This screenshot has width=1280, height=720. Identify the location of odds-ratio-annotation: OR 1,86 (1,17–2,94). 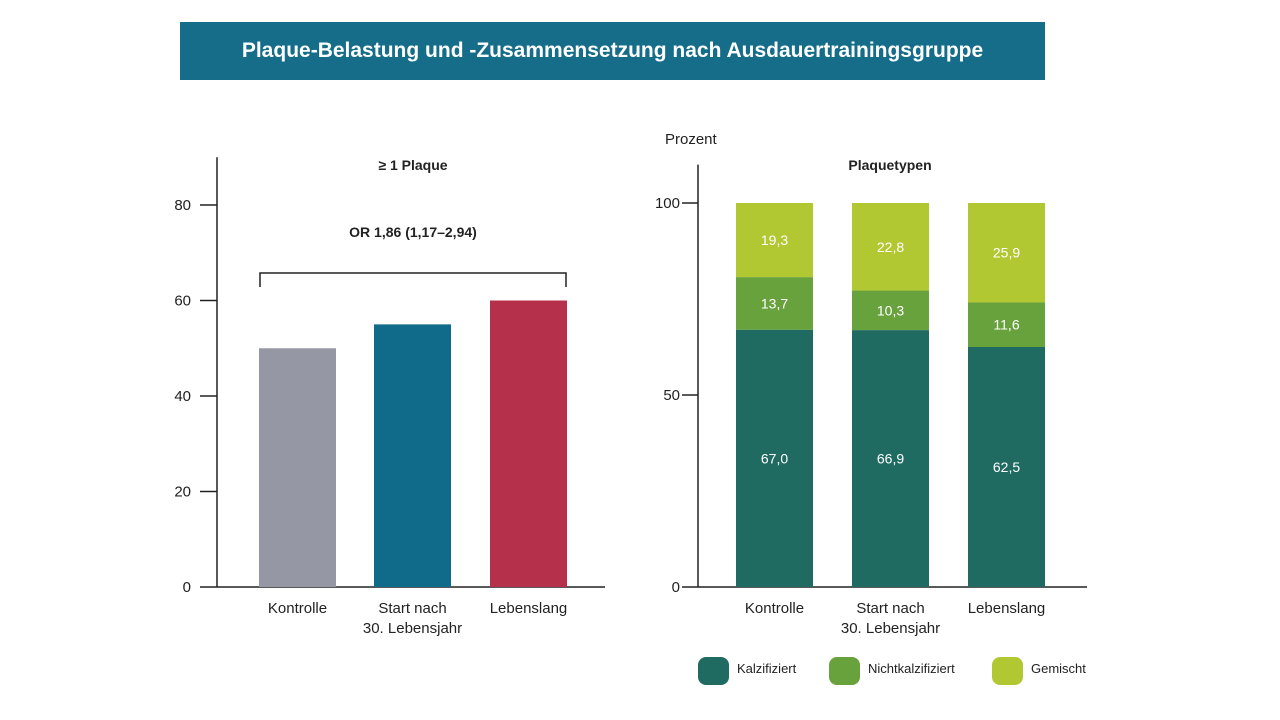
(413, 232).